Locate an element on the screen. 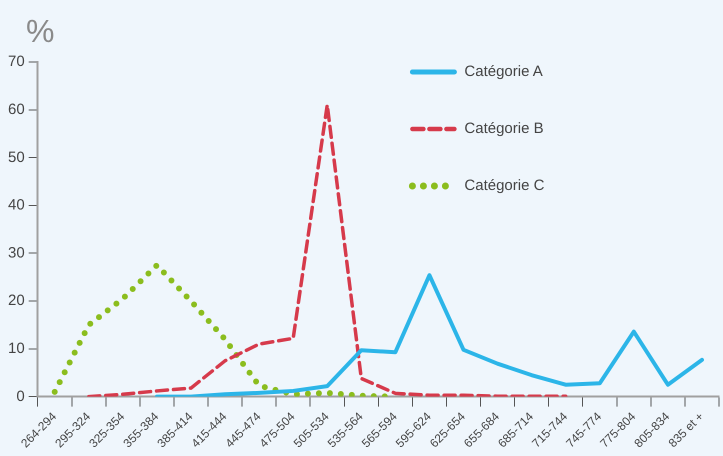  legend-label: Catégorie C is located at coordinates (504, 185).